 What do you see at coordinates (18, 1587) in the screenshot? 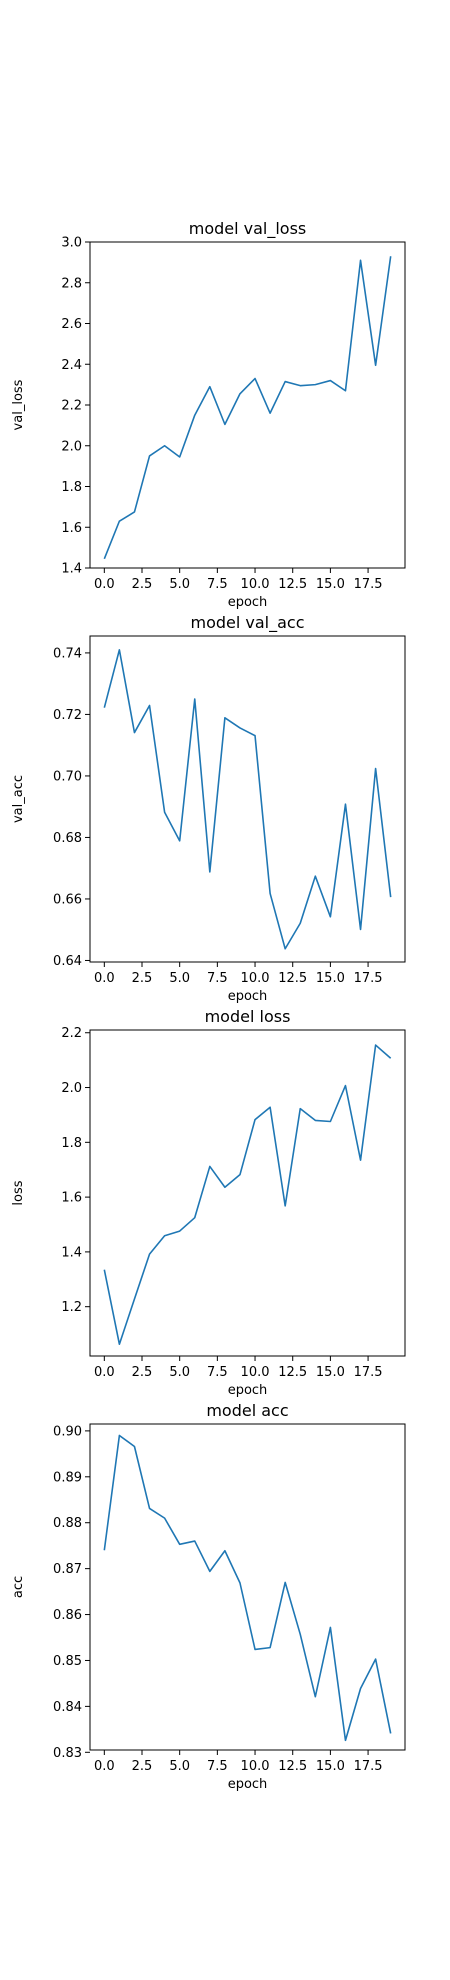
I see `y-axis-label: acc` at bounding box center [18, 1587].